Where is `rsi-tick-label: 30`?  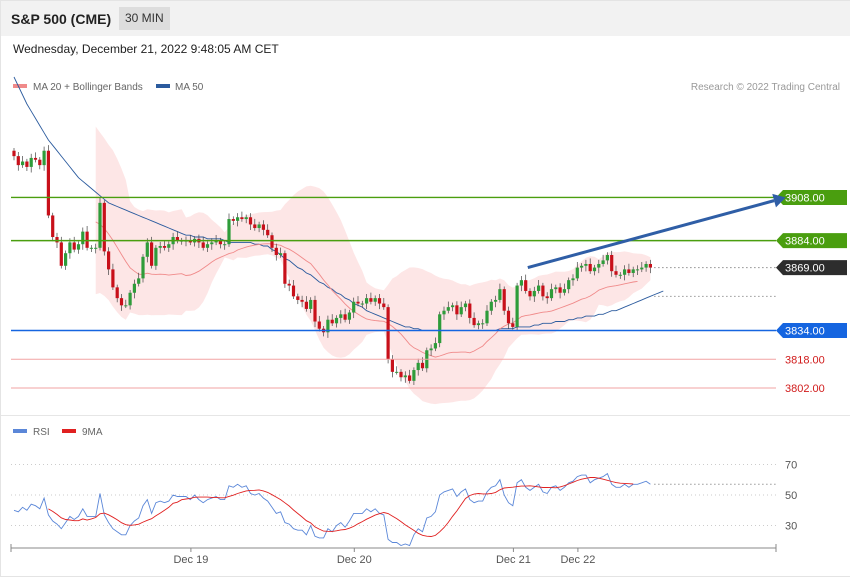 rsi-tick-label: 30 is located at coordinates (791, 527).